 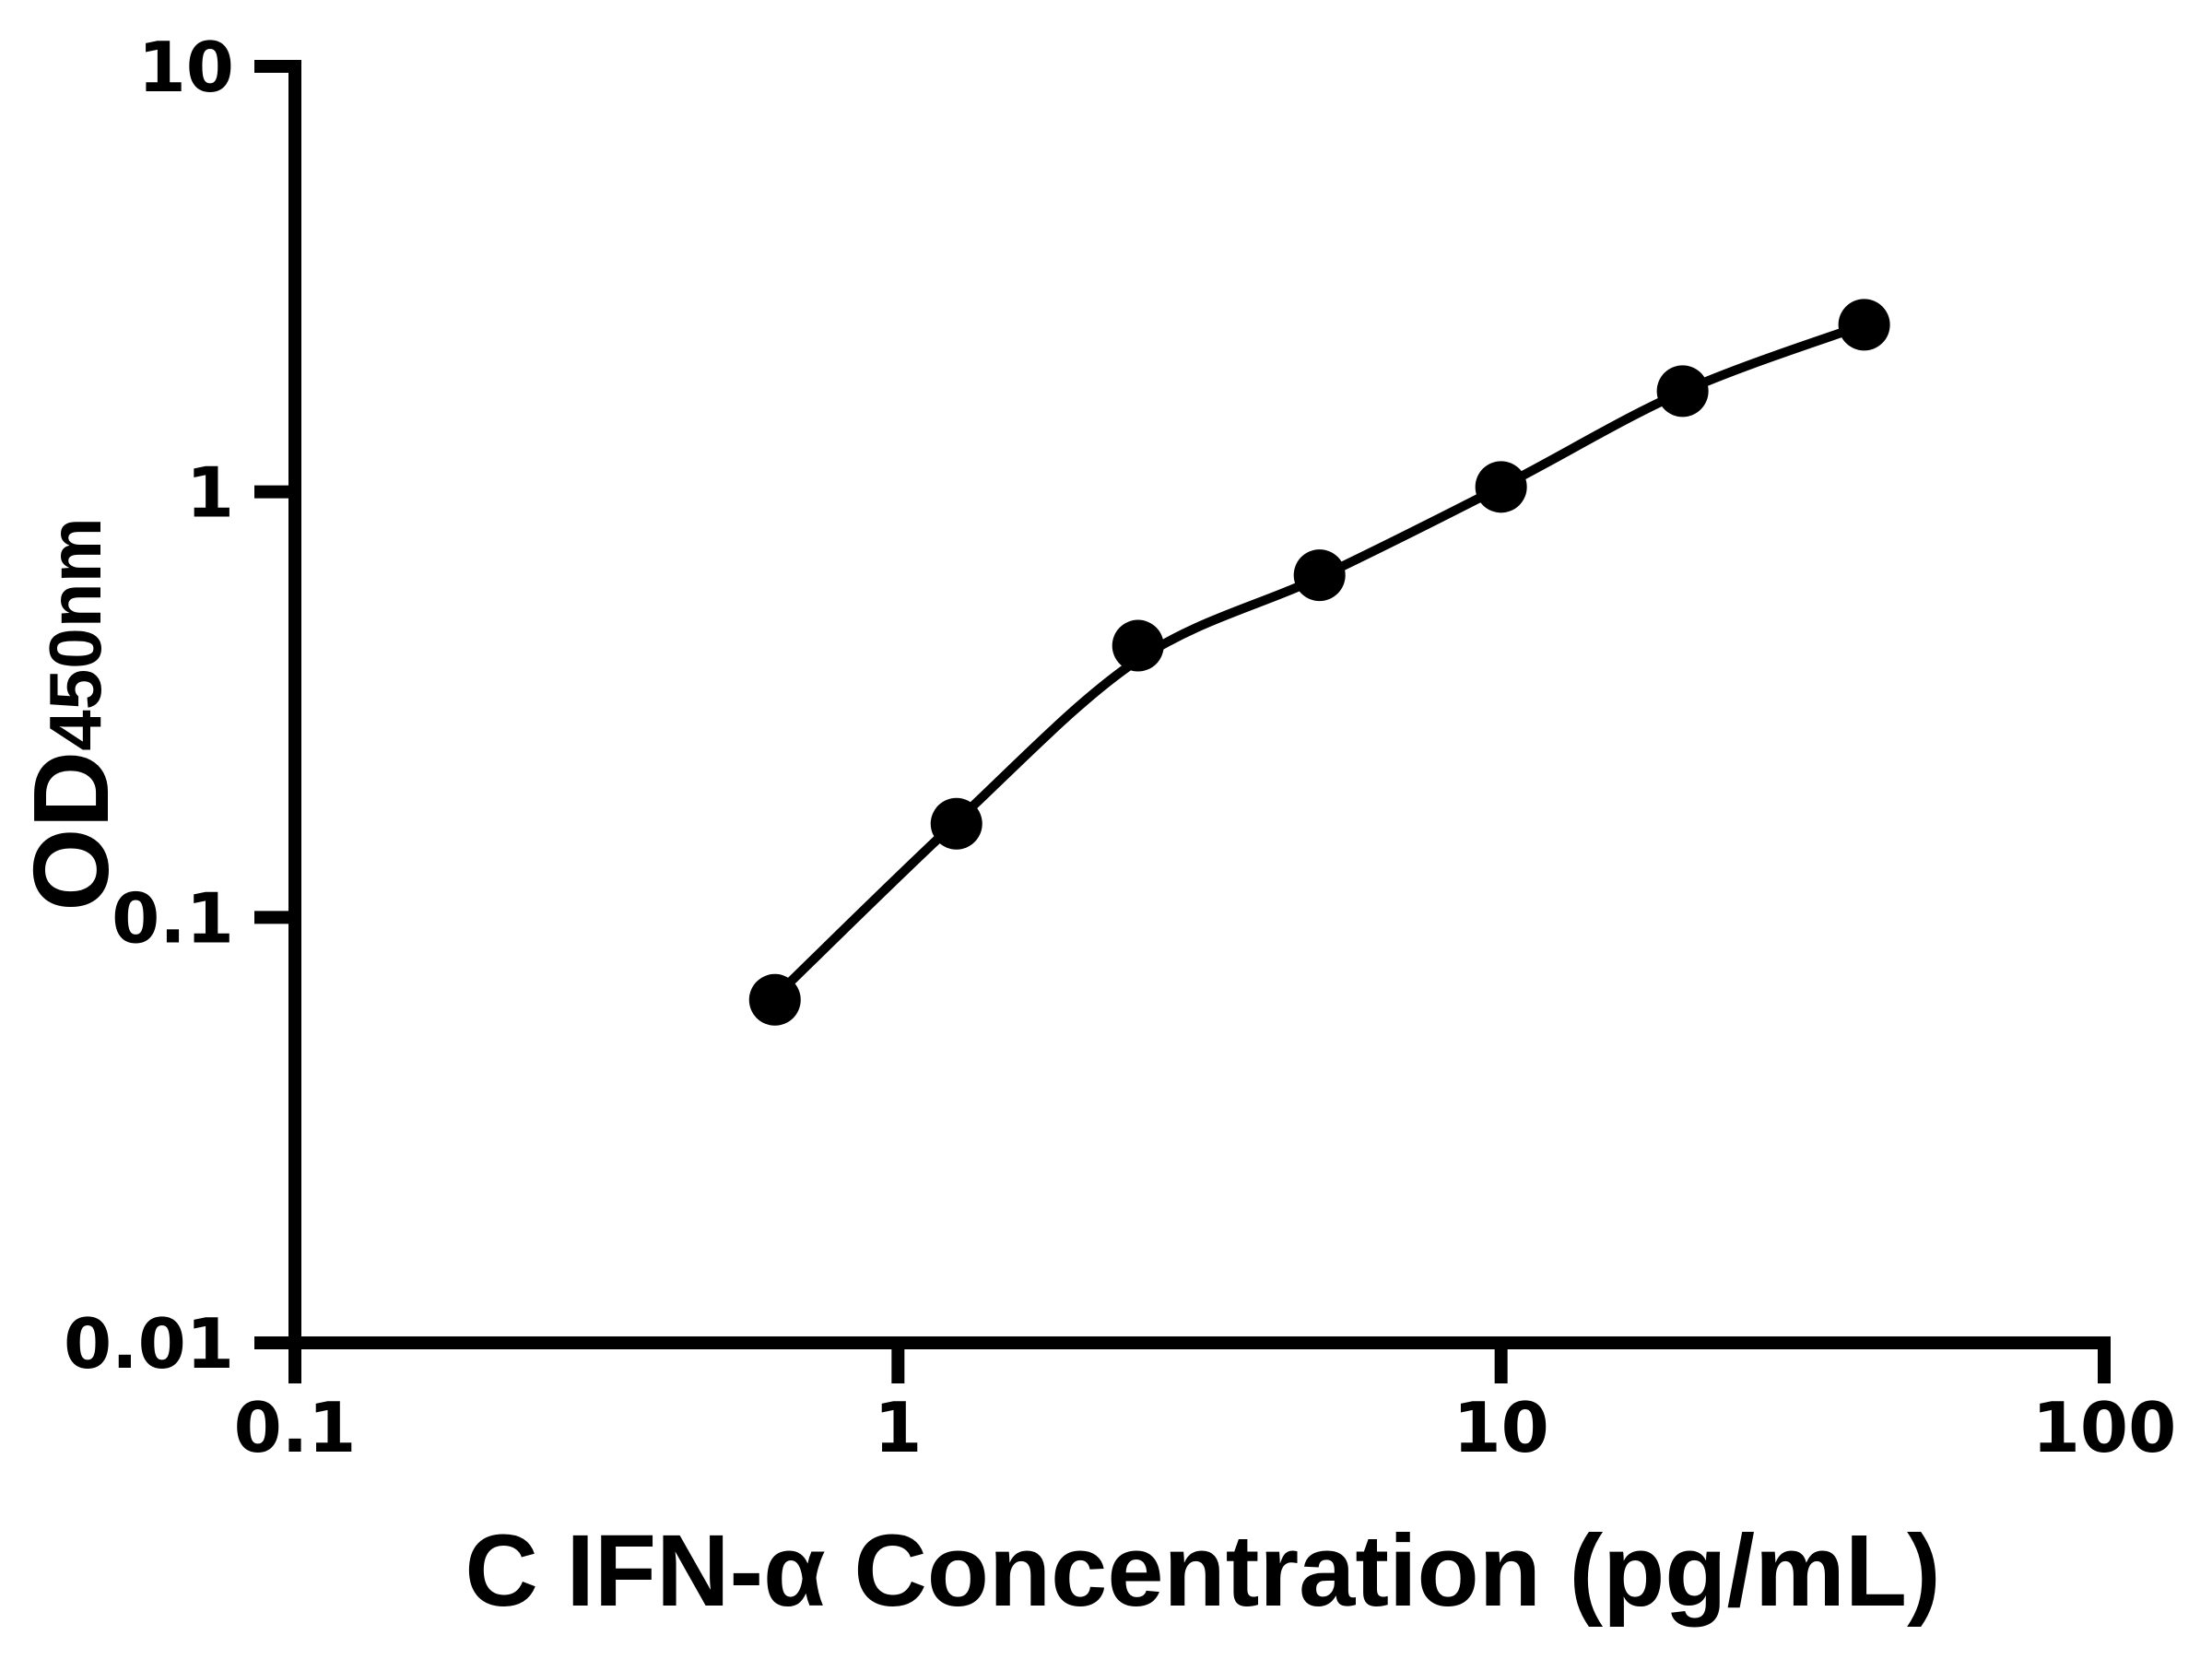 I want to click on y-tick-label: 0.1, so click(x=173, y=918).